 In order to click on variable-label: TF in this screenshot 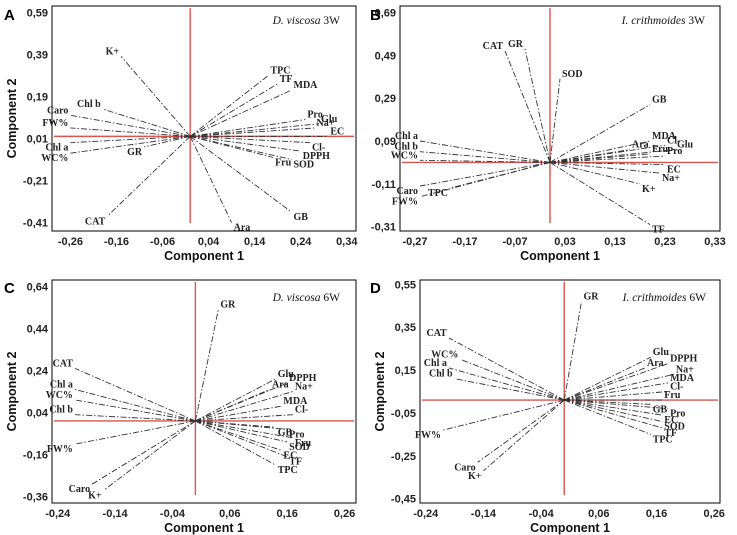, I will do `click(295, 462)`.